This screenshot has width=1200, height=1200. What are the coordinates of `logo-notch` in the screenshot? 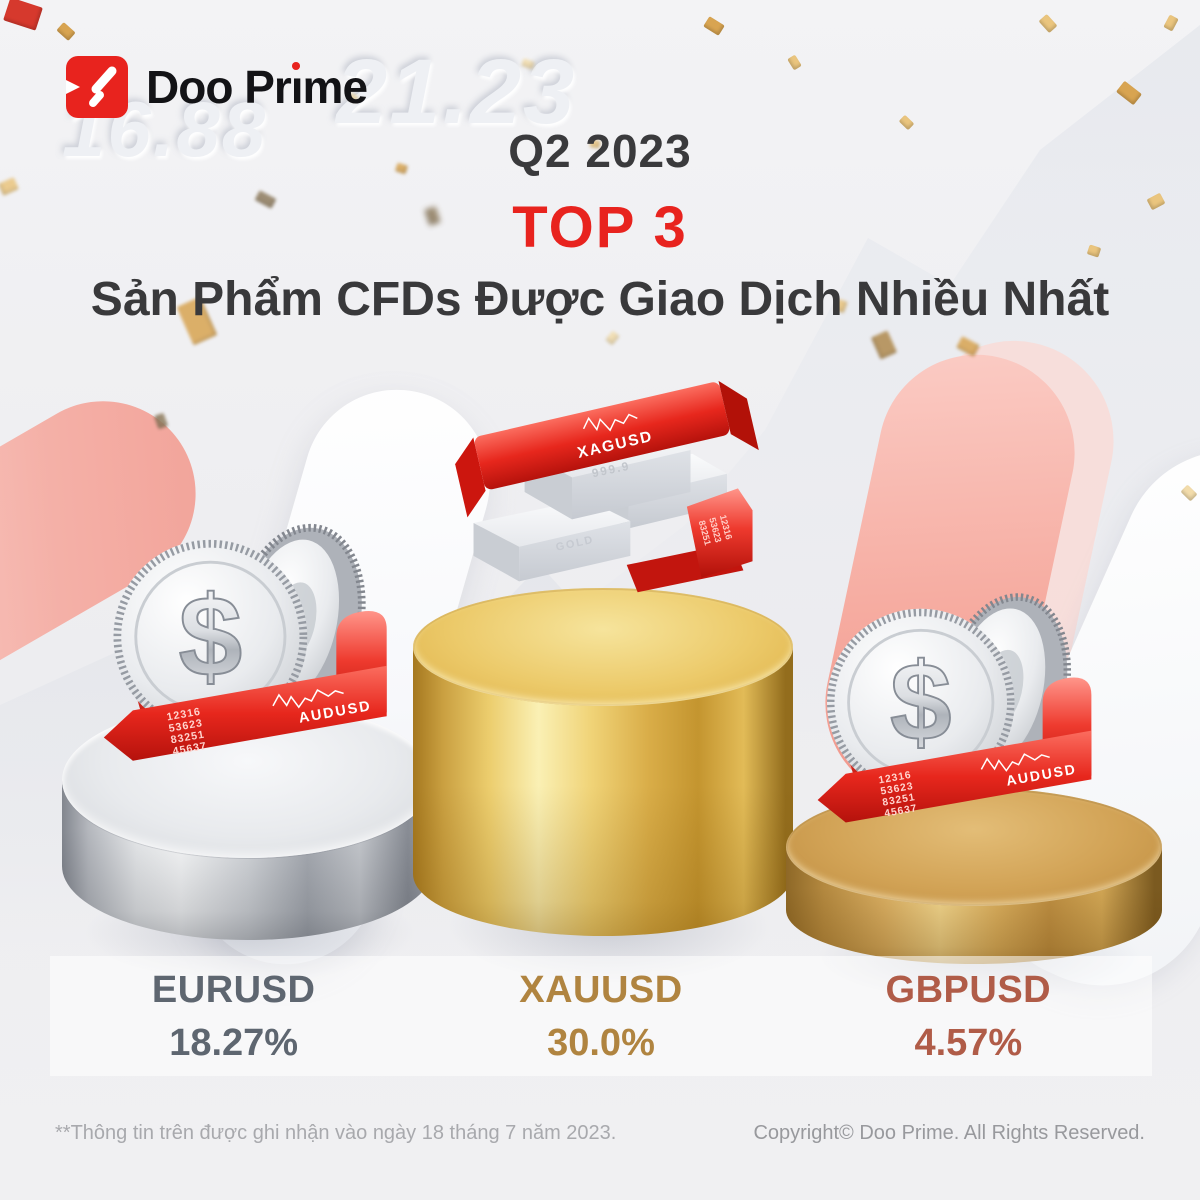 It's located at (73, 87).